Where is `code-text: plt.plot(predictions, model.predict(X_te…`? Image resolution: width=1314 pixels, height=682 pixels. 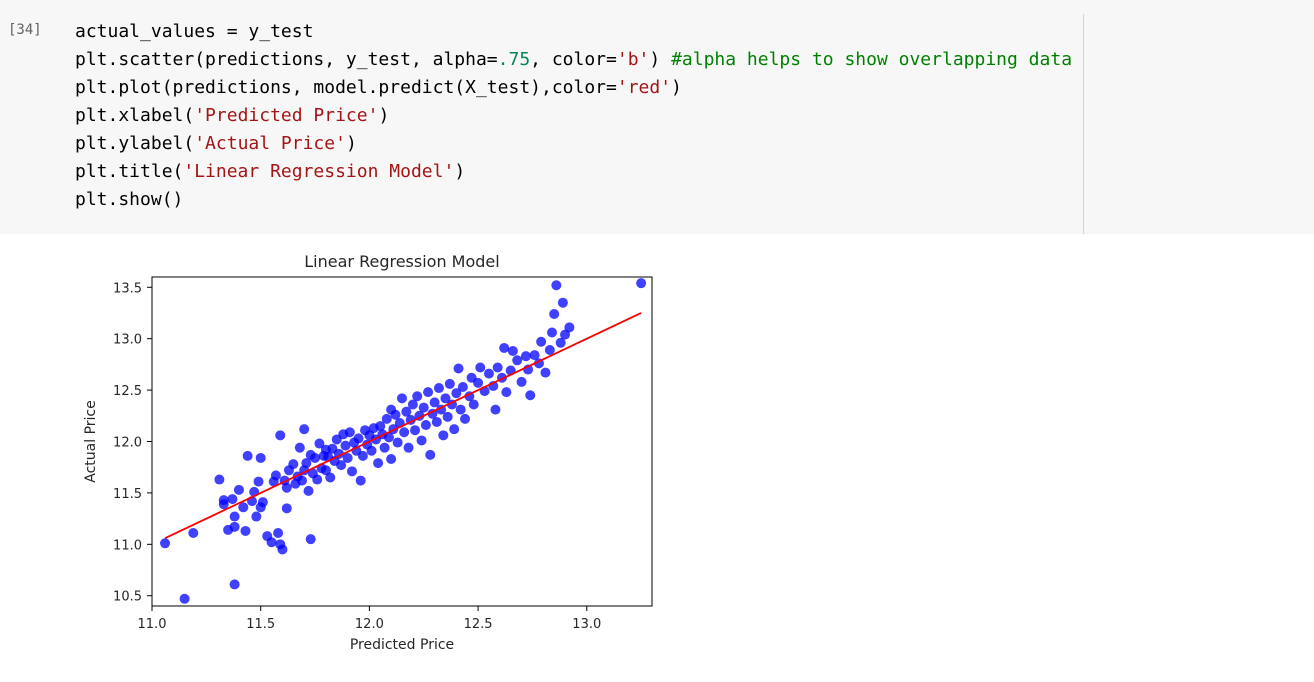 code-text: plt.plot(predictions, model.predict(X_te… is located at coordinates (346, 87).